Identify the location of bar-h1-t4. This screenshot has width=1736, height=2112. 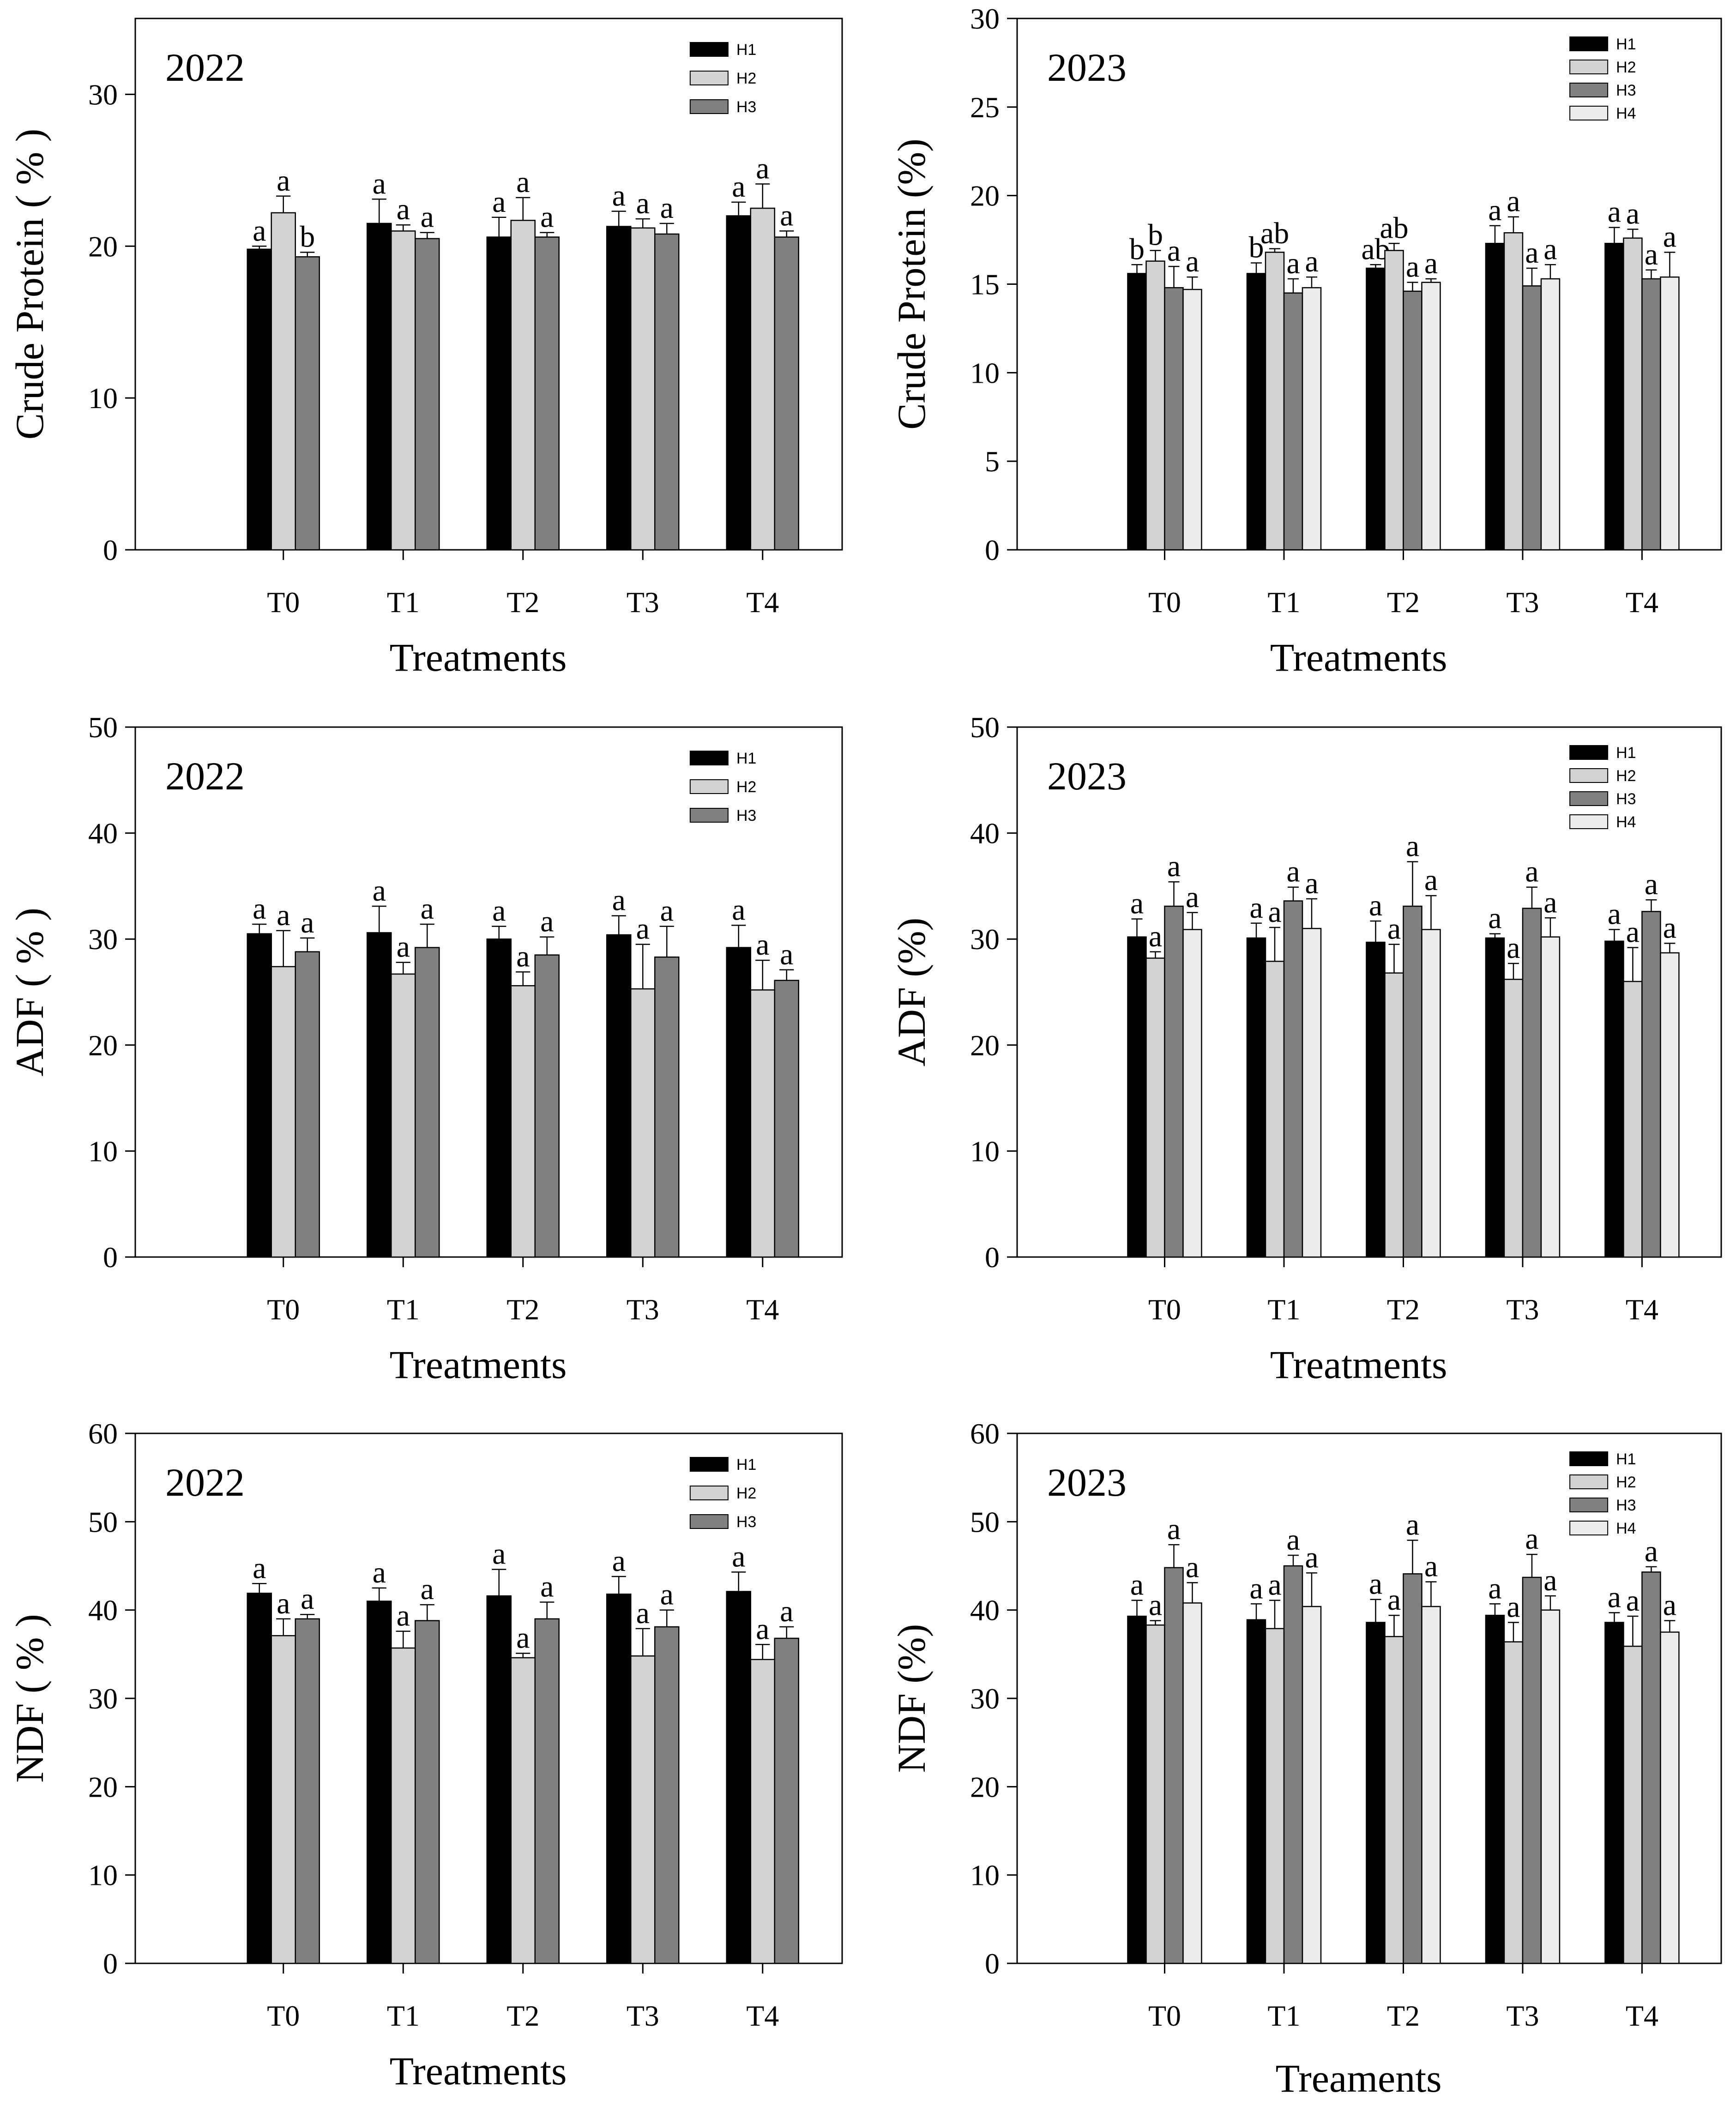
(739, 383).